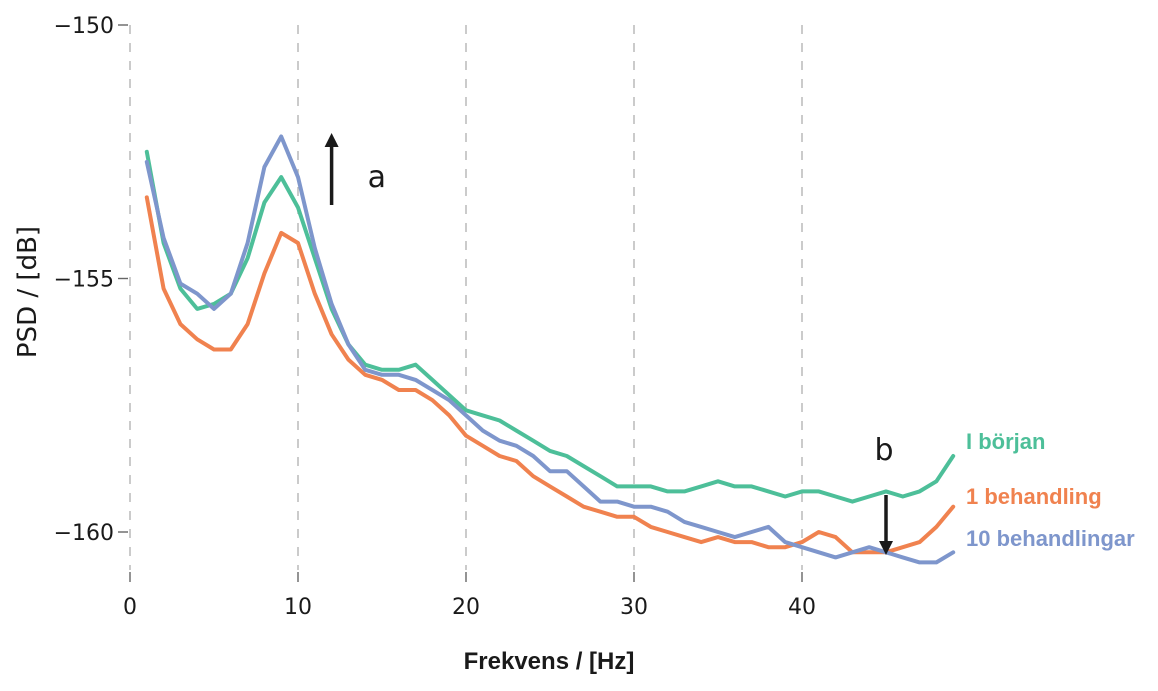 The height and width of the screenshot is (691, 1158). I want to click on x-tick-label: 10, so click(298, 607).